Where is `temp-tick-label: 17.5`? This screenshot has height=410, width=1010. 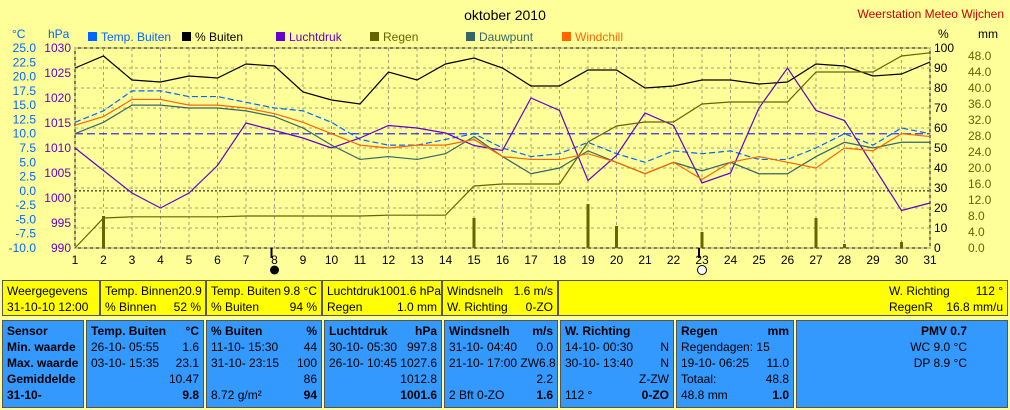
temp-tick-label: 17.5 is located at coordinates (25, 91).